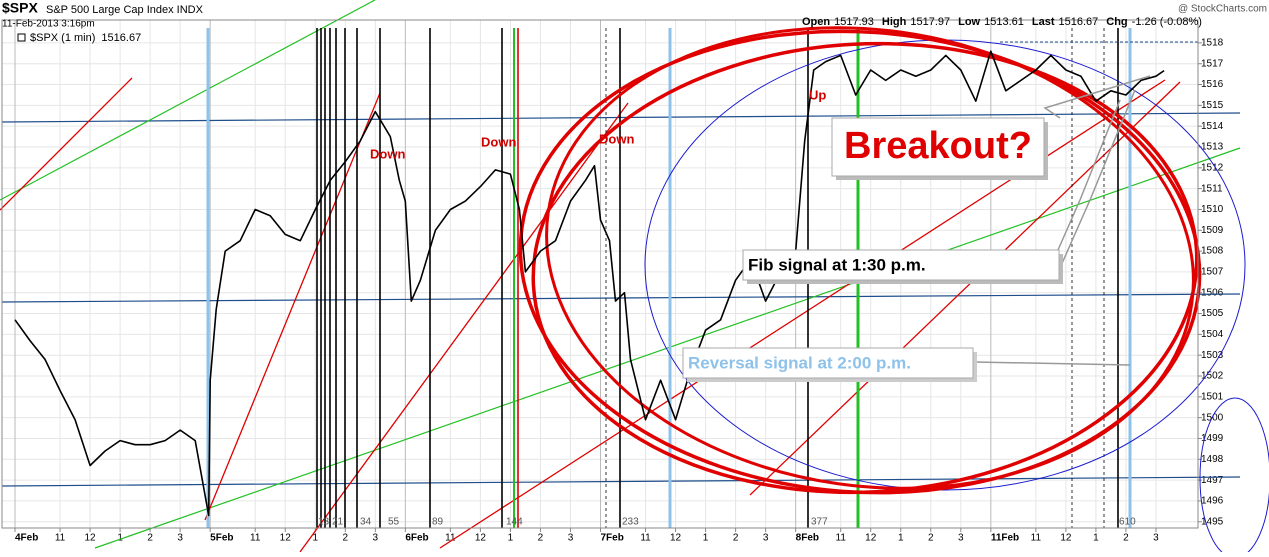  Describe the element at coordinates (188, 100) in the screenshot. I see `green-trend-line` at that location.